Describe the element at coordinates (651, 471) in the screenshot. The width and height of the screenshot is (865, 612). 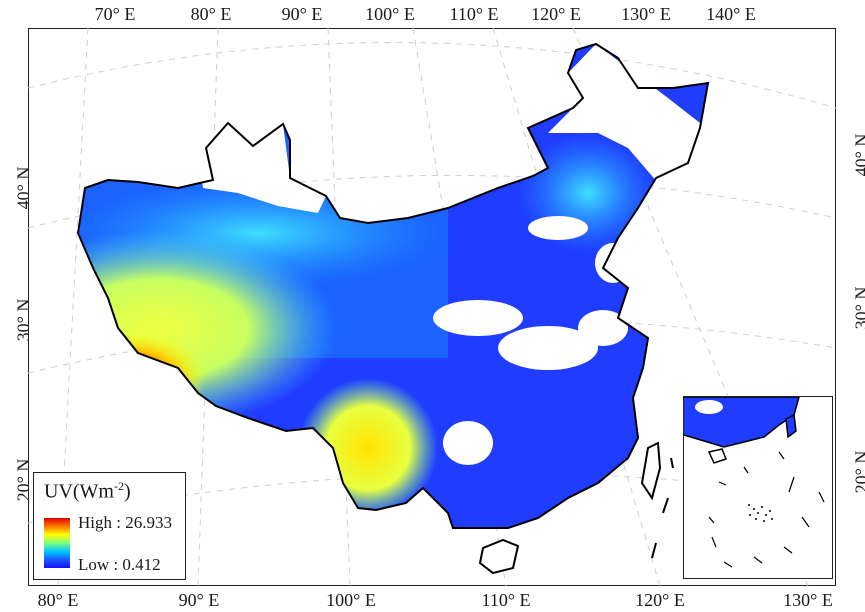
I see `taiwan-island` at that location.